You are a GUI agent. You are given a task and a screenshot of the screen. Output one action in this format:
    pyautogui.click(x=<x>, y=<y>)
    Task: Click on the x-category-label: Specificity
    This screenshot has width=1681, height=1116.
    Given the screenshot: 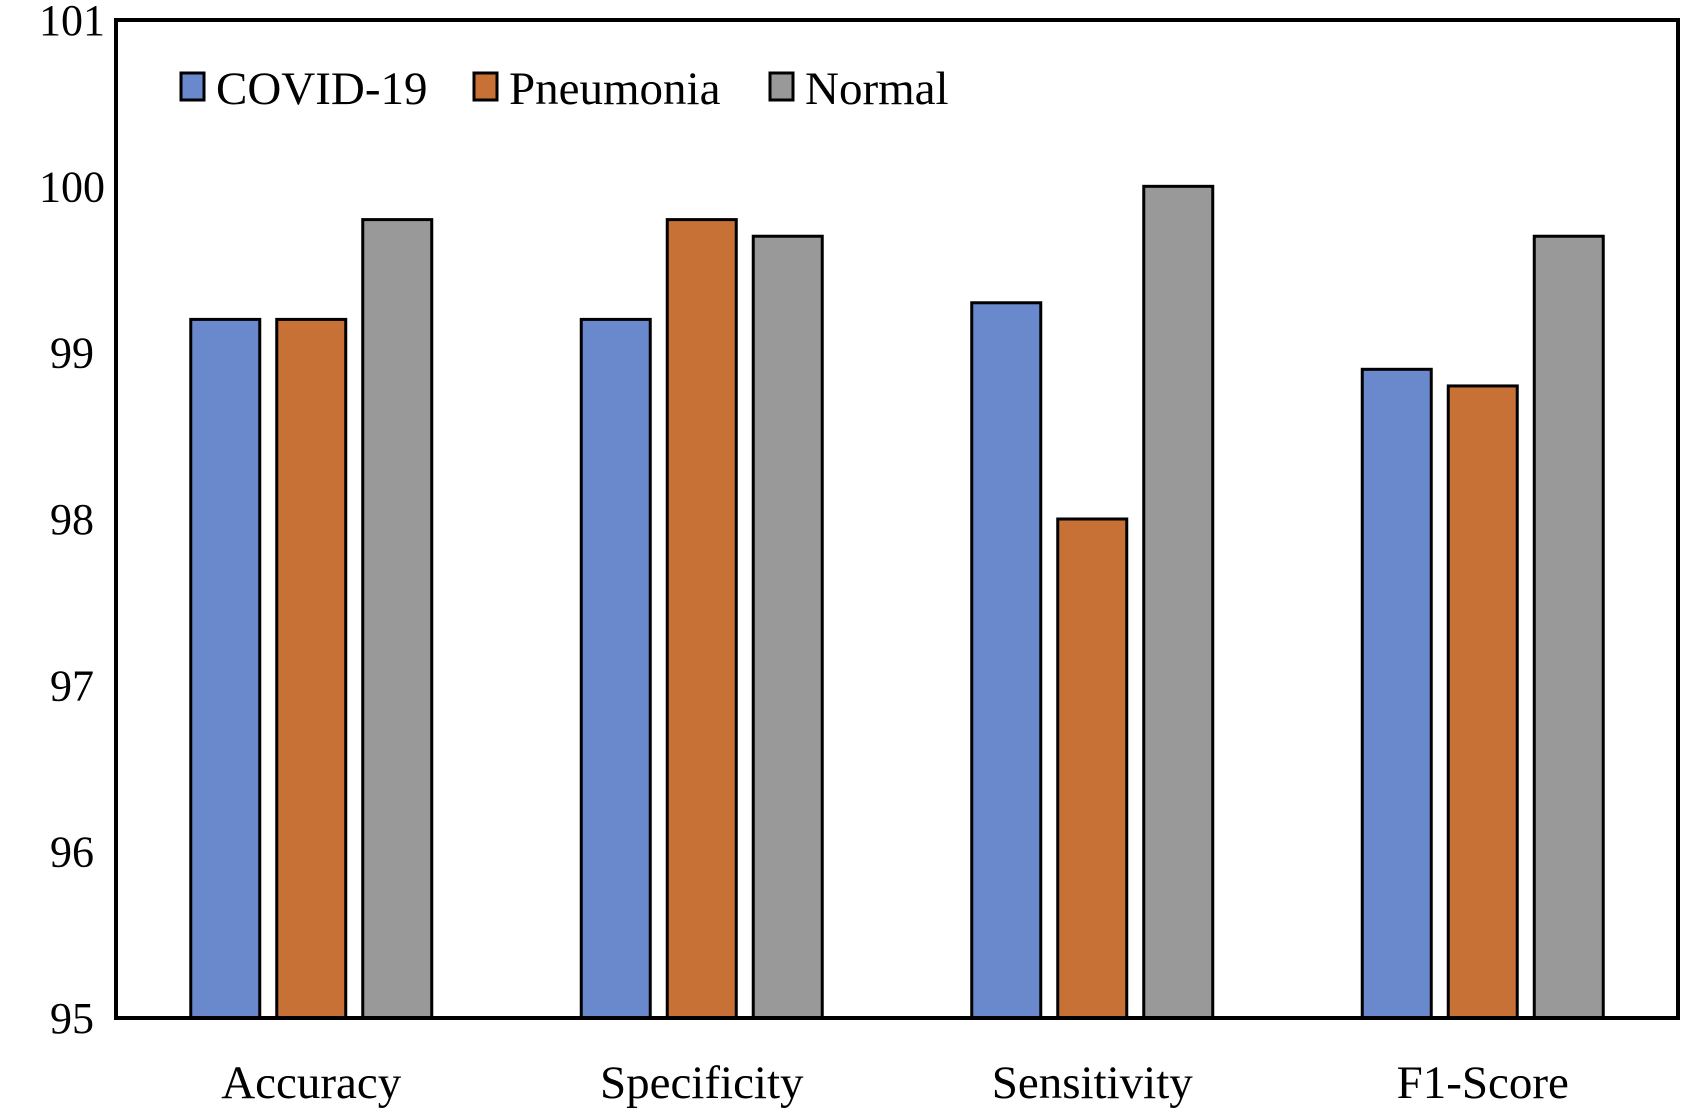 What is the action you would take?
    pyautogui.click(x=702, y=1083)
    